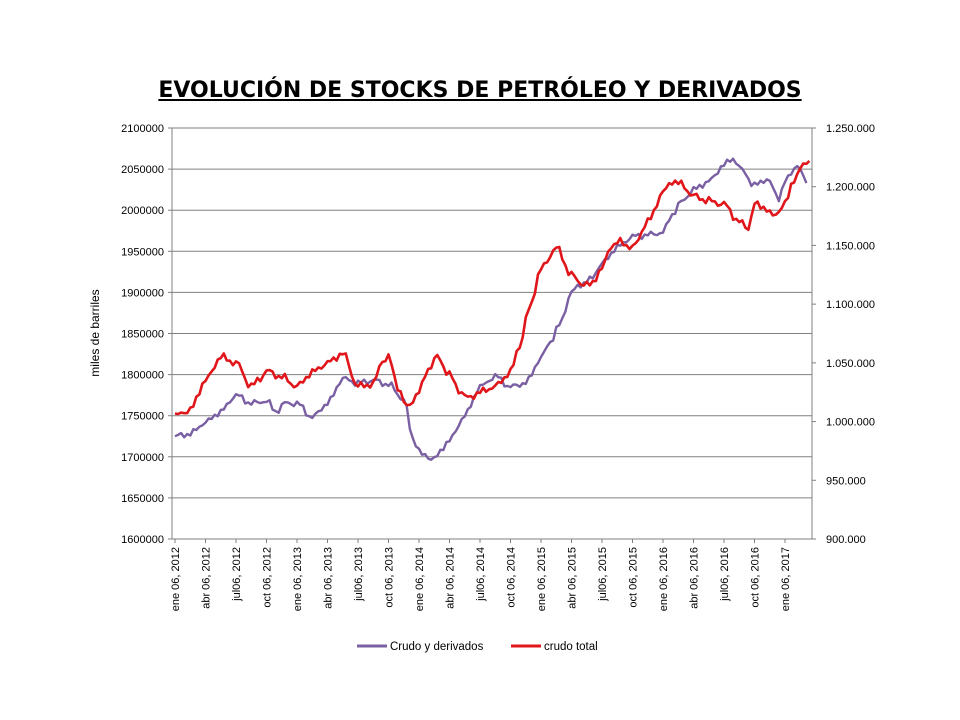 The width and height of the screenshot is (960, 720). What do you see at coordinates (512, 577) in the screenshot?
I see `x-tick-label: oct 06, 2014` at bounding box center [512, 577].